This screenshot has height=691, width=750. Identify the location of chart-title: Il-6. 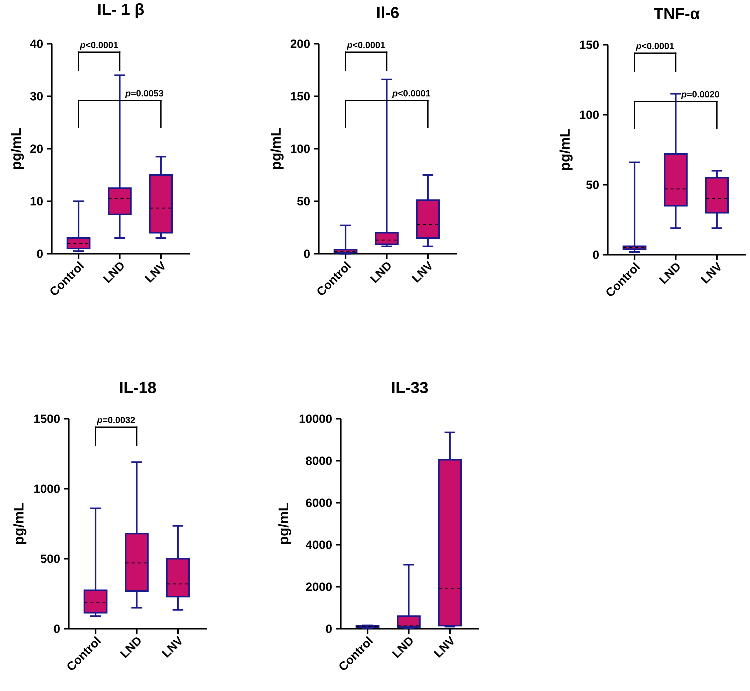
(388, 12).